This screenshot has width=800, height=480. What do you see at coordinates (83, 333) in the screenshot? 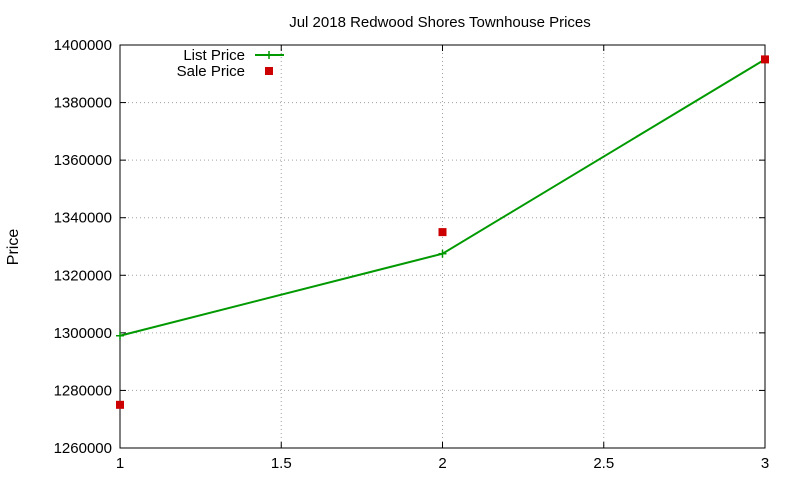
I see `y-tick-label: 1300000` at bounding box center [83, 333].